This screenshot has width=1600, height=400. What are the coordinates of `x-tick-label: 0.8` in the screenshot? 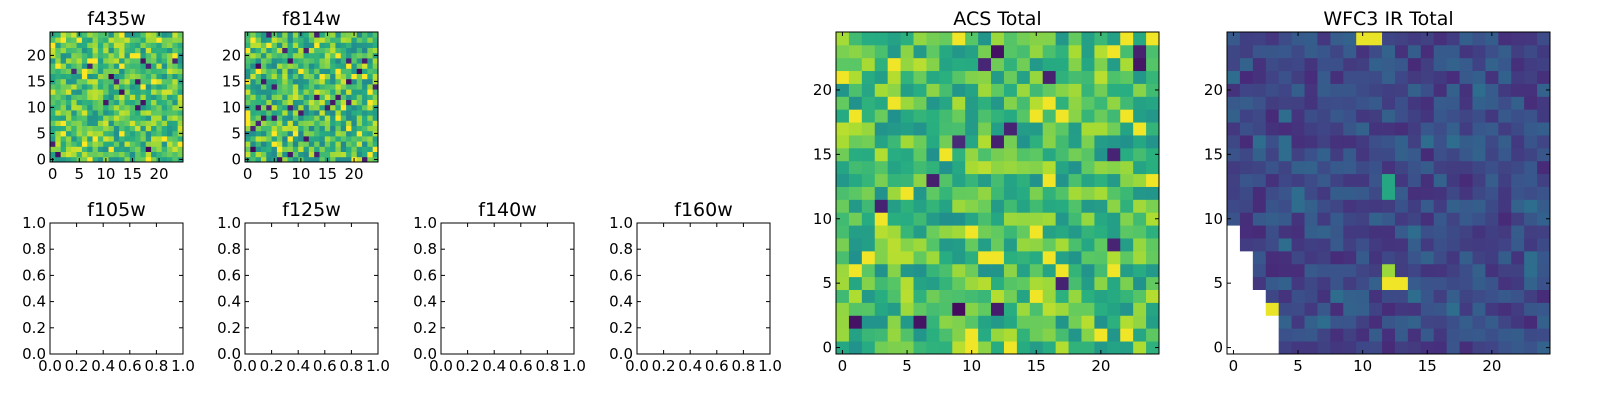 It's located at (351, 366).